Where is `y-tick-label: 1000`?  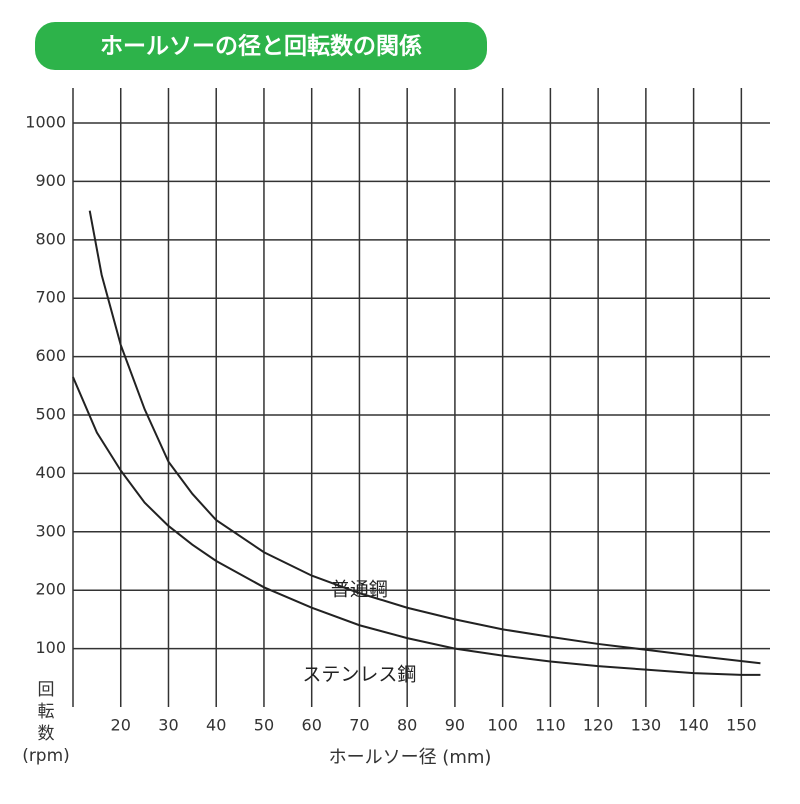 y-tick-label: 1000 is located at coordinates (45, 122).